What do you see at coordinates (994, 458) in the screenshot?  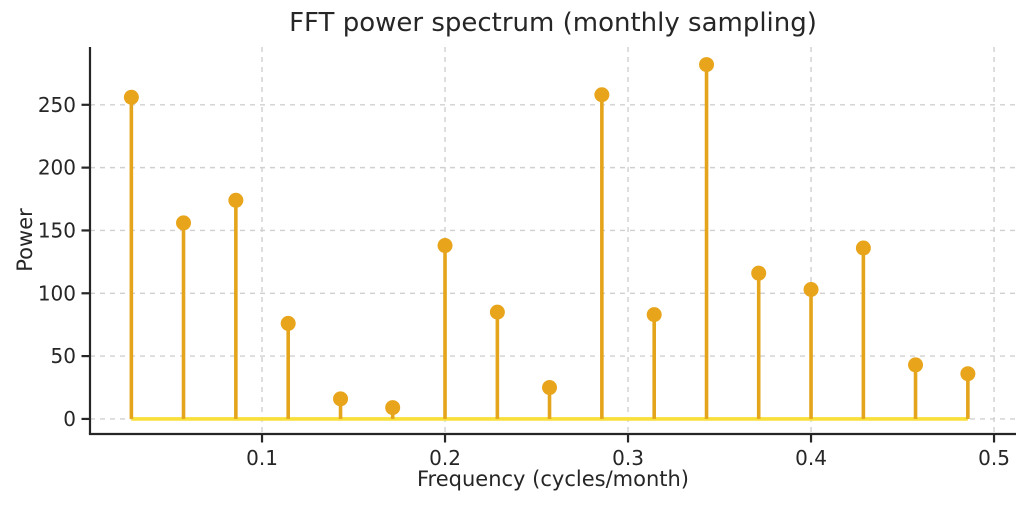 I see `x-tick-label: 0.5` at bounding box center [994, 458].